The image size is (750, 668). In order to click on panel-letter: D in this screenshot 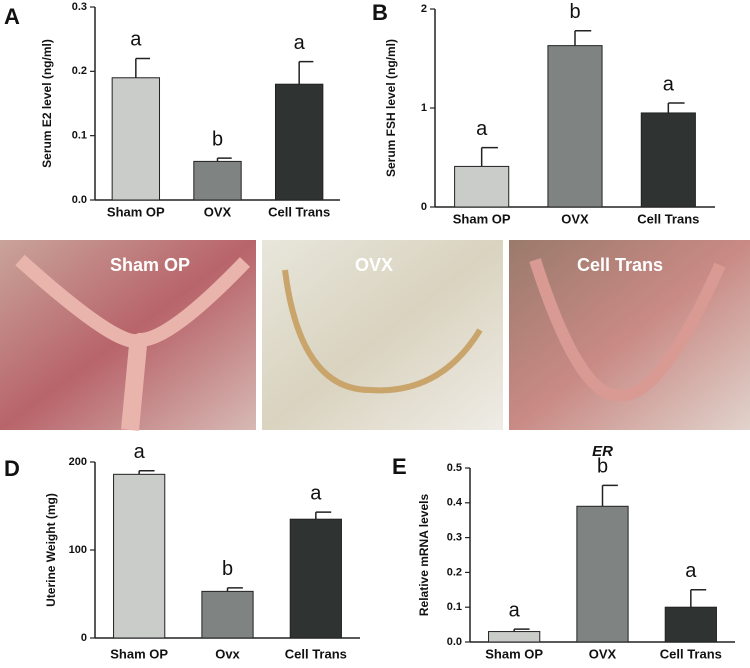, I will do `click(12, 468)`.